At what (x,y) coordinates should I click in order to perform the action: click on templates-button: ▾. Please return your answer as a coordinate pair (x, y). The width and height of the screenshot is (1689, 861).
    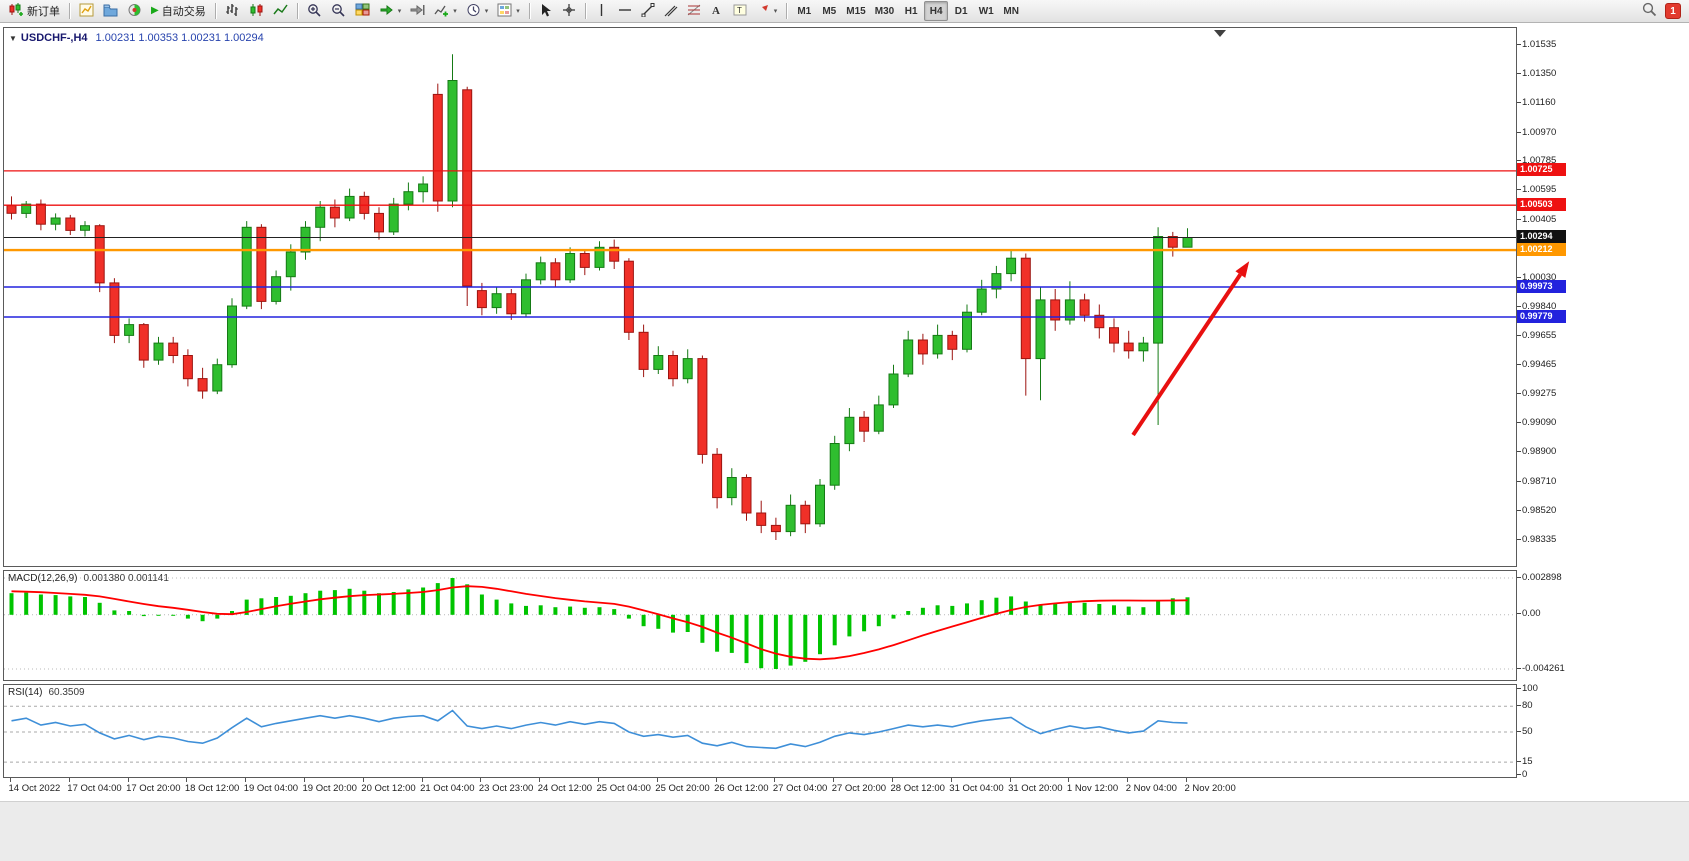
    Looking at the image, I should click on (508, 11).